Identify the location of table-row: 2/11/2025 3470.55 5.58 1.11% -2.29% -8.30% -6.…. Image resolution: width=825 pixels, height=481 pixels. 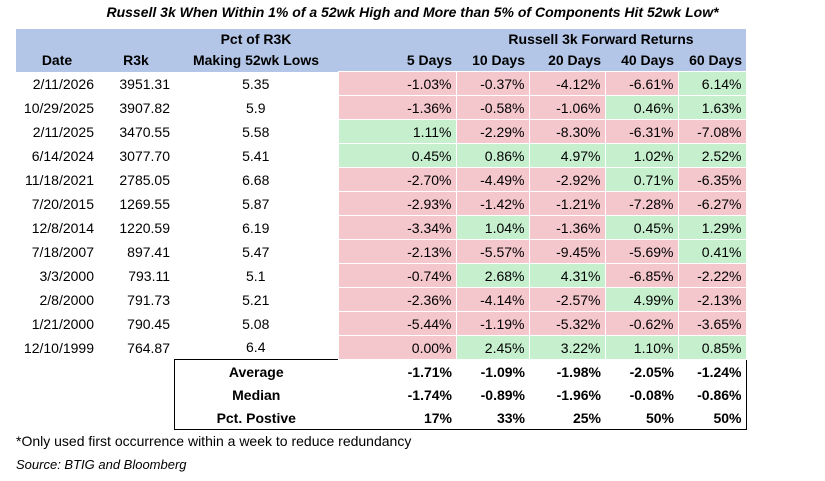
(381, 131).